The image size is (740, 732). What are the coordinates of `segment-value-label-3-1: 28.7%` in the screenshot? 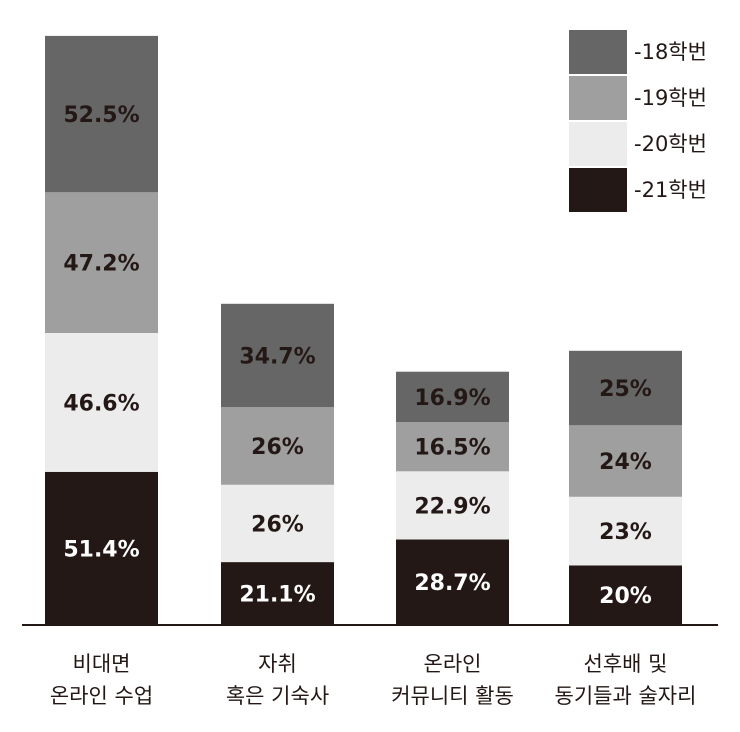 It's located at (452, 583).